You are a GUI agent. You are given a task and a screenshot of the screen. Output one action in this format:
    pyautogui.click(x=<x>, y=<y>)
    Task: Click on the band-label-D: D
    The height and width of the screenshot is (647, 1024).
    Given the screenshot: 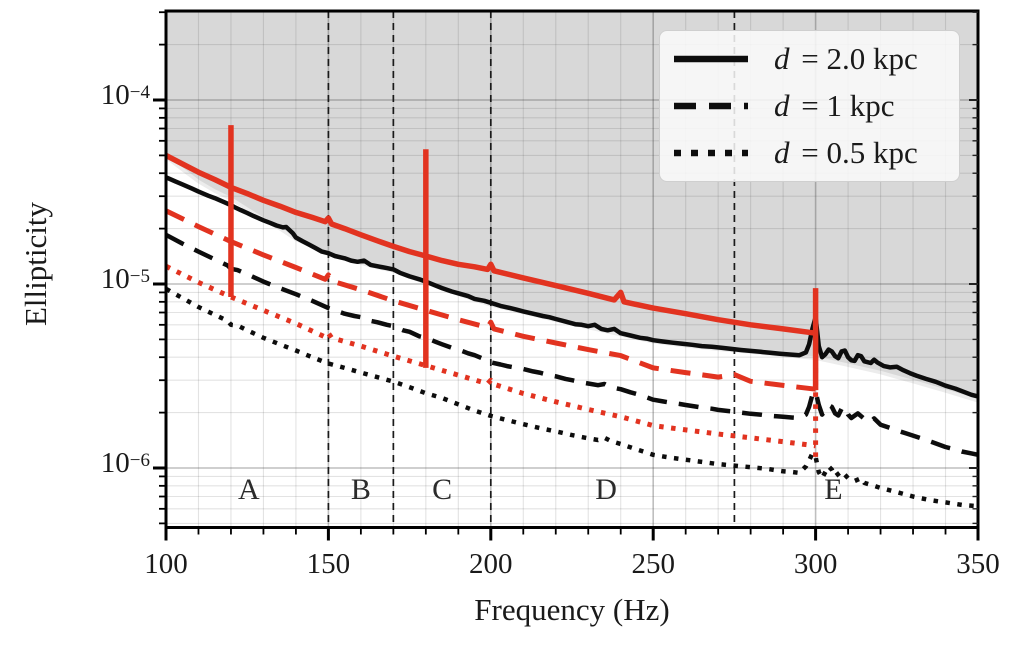 What is the action you would take?
    pyautogui.click(x=606, y=490)
    